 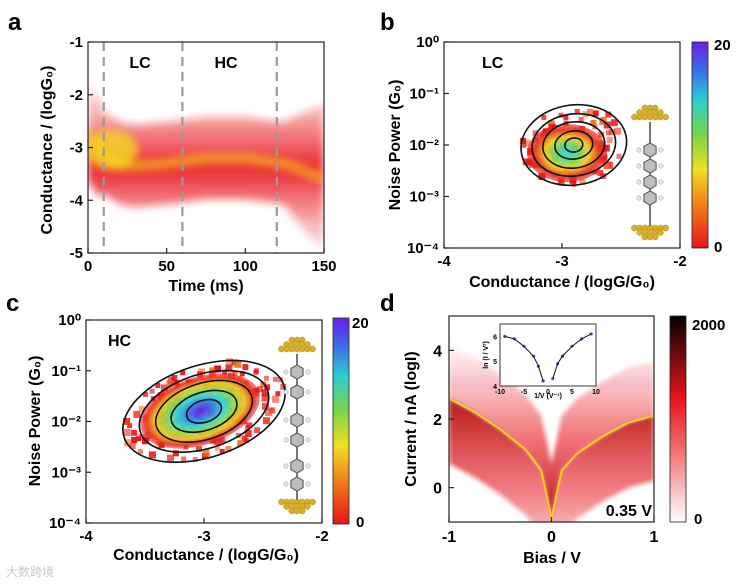 What do you see at coordinates (206, 167) in the screenshot?
I see `conductance-band` at bounding box center [206, 167].